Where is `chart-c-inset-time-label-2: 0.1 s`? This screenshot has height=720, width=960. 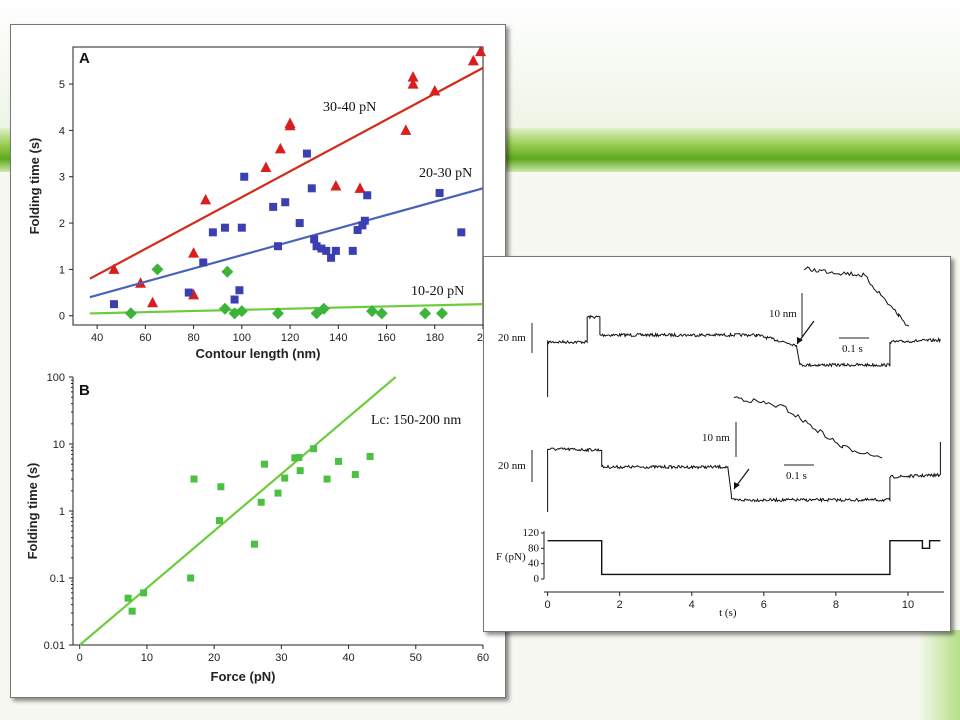 chart-c-inset-time-label-2: 0.1 s is located at coordinates (796, 476).